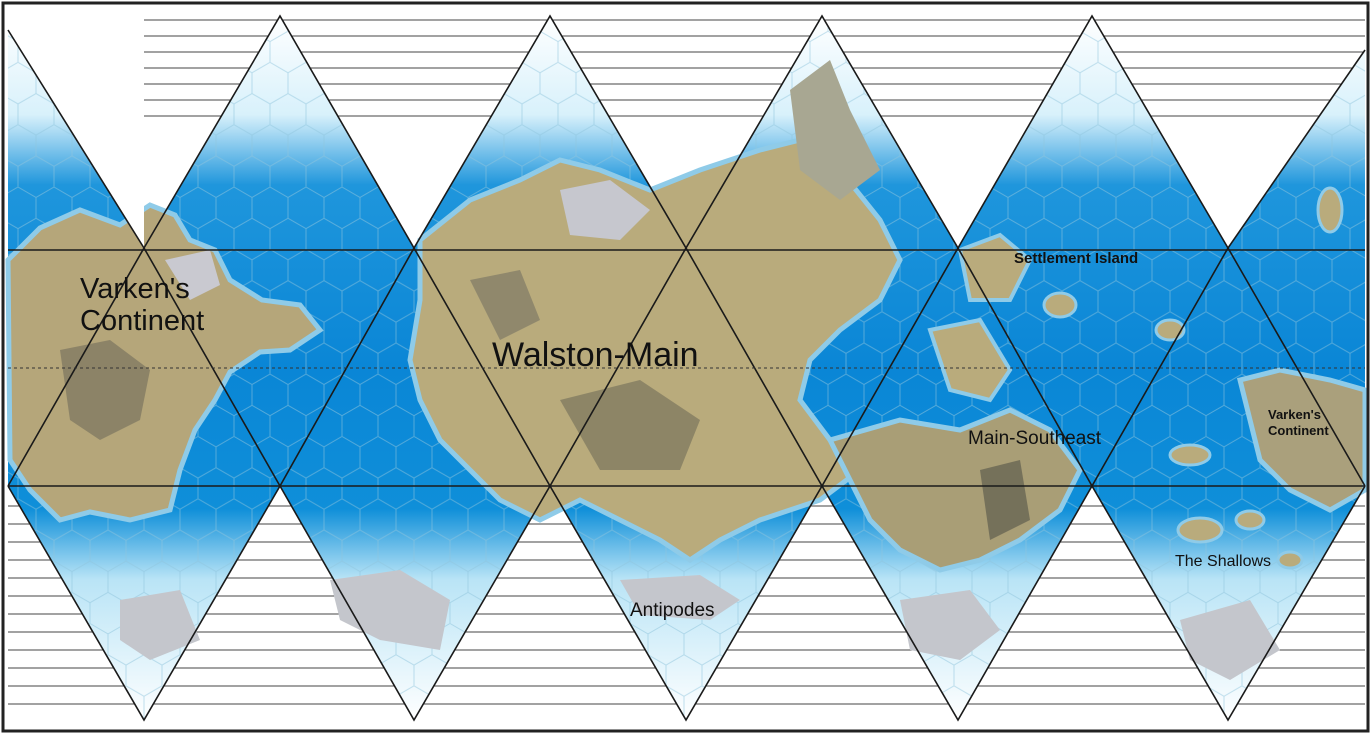 Image resolution: width=1371 pixels, height=734 pixels. I want to click on label-varkens-continent-east-line1: Varken's, so click(1294, 414).